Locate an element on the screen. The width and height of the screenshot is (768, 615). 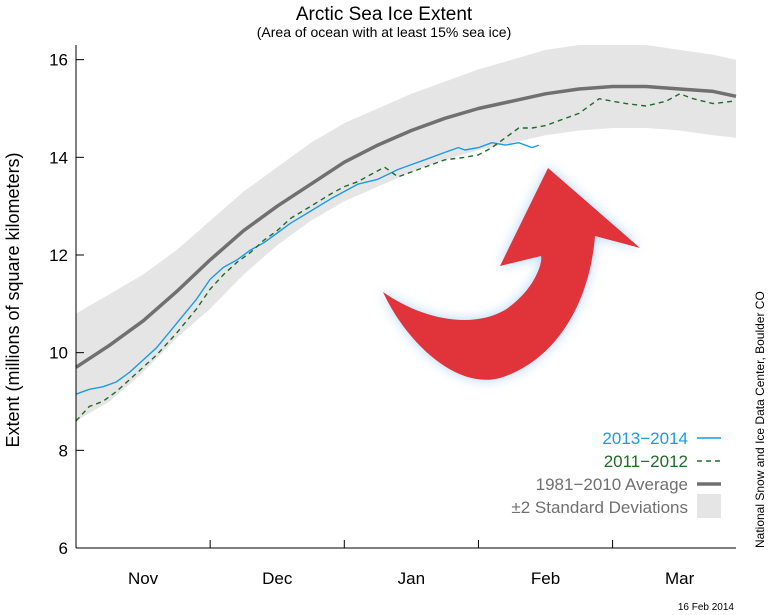
y-tick-label: 10 is located at coordinates (58, 353).